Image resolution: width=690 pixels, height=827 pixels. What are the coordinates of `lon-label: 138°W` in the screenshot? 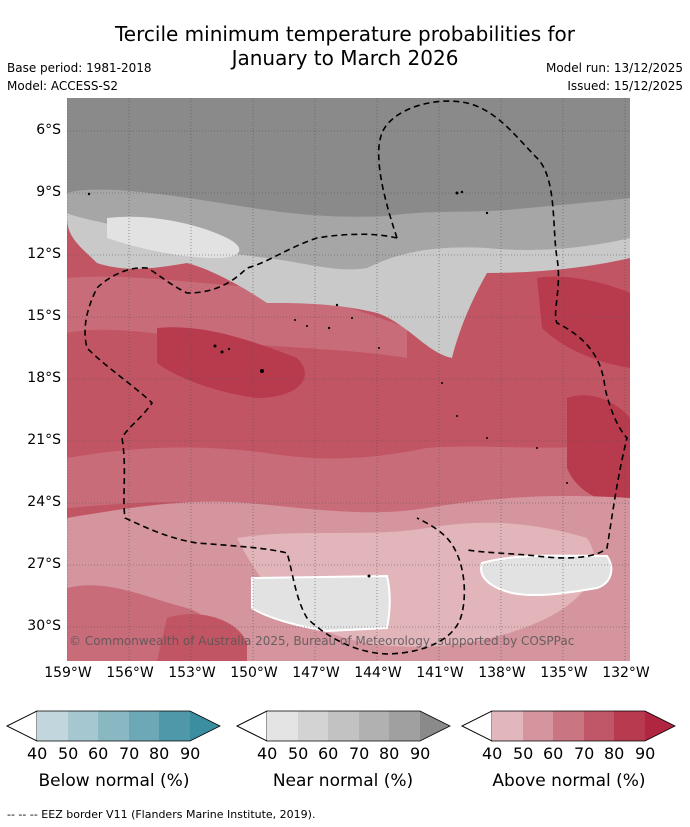 It's located at (502, 673).